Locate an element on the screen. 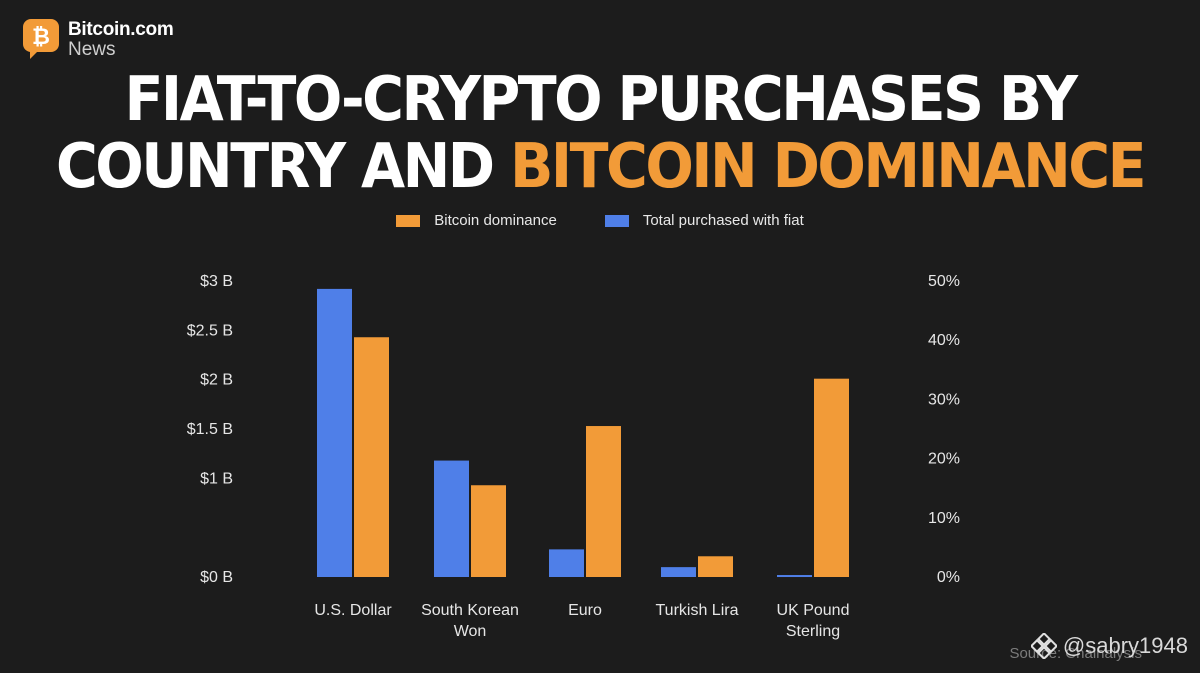 This screenshot has height=673, width=1200. y-right-tick-label: 20% is located at coordinates (944, 459).